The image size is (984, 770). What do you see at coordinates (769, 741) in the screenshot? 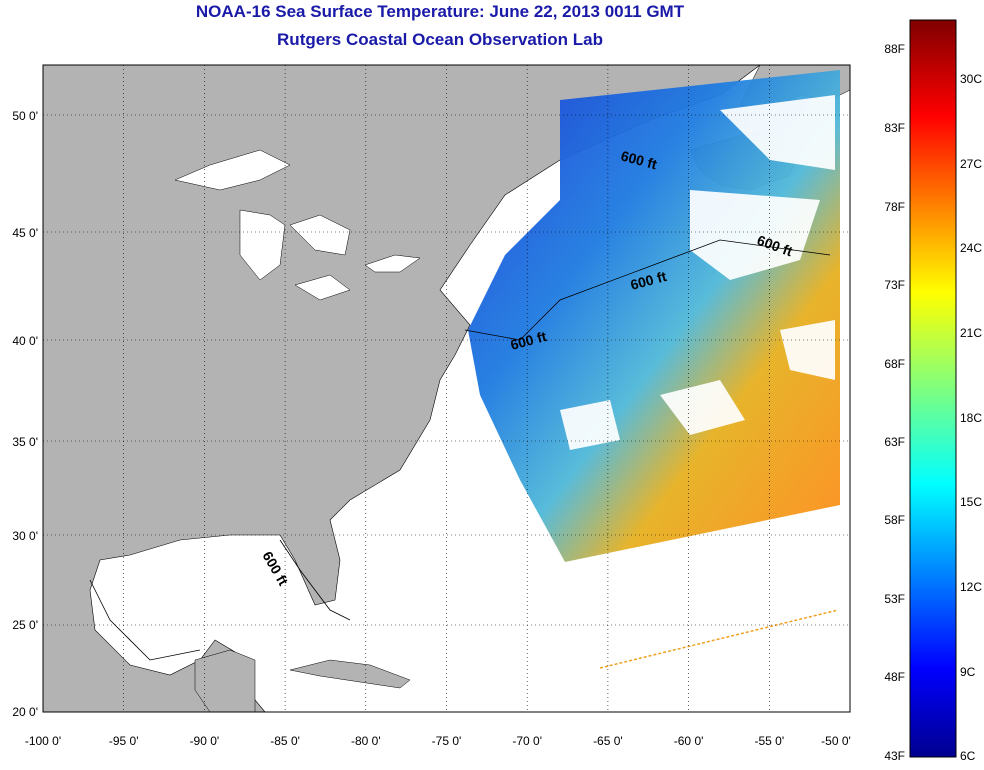
I see `x-tick-label: -55 0'` at bounding box center [769, 741].